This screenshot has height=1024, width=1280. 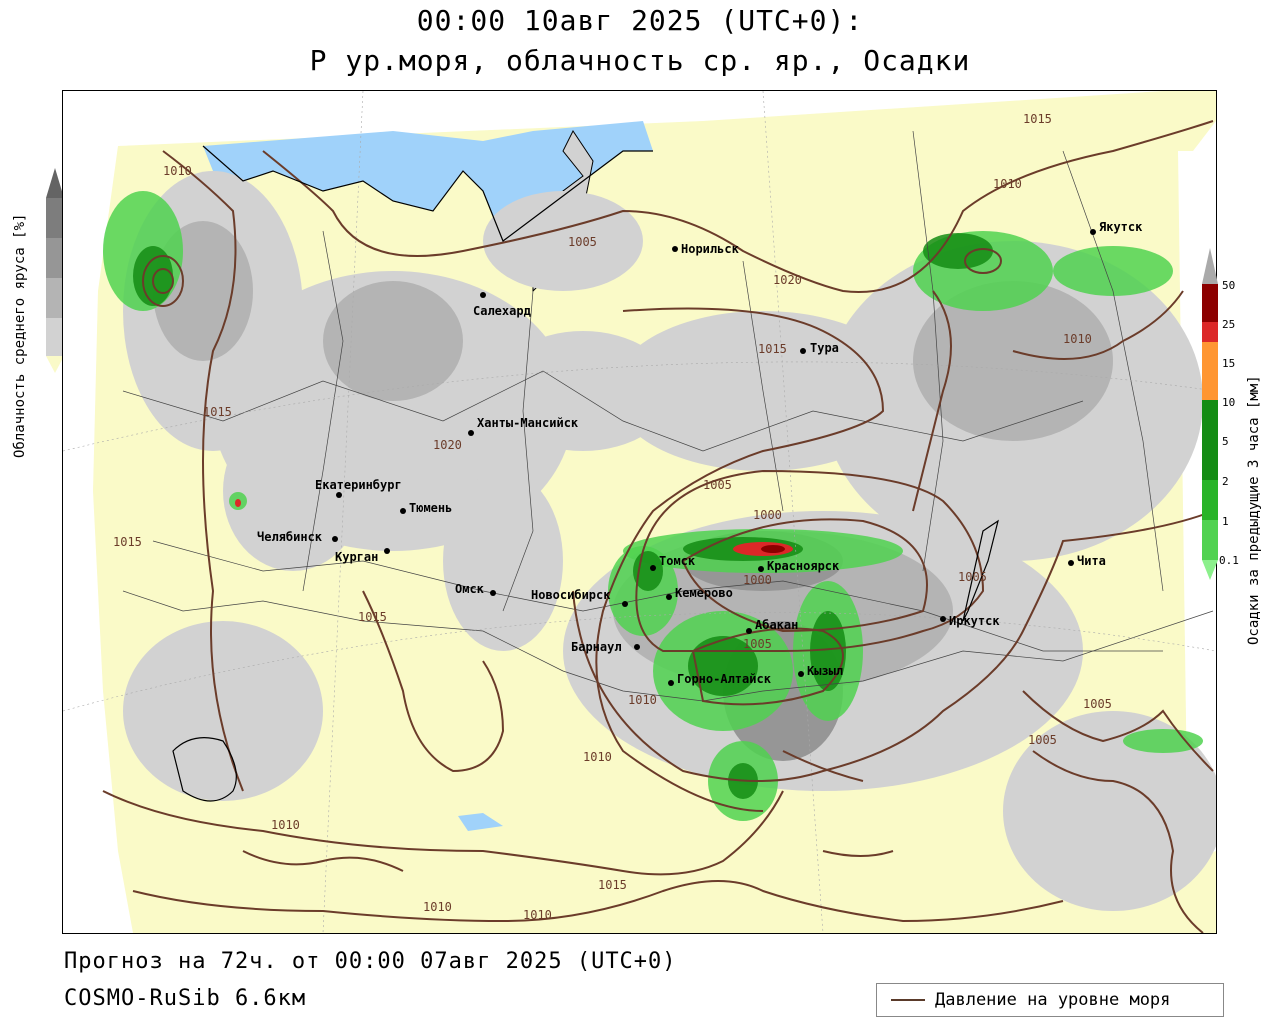 I want to click on city-yakutsk: Якутск, so click(x=1116, y=227).